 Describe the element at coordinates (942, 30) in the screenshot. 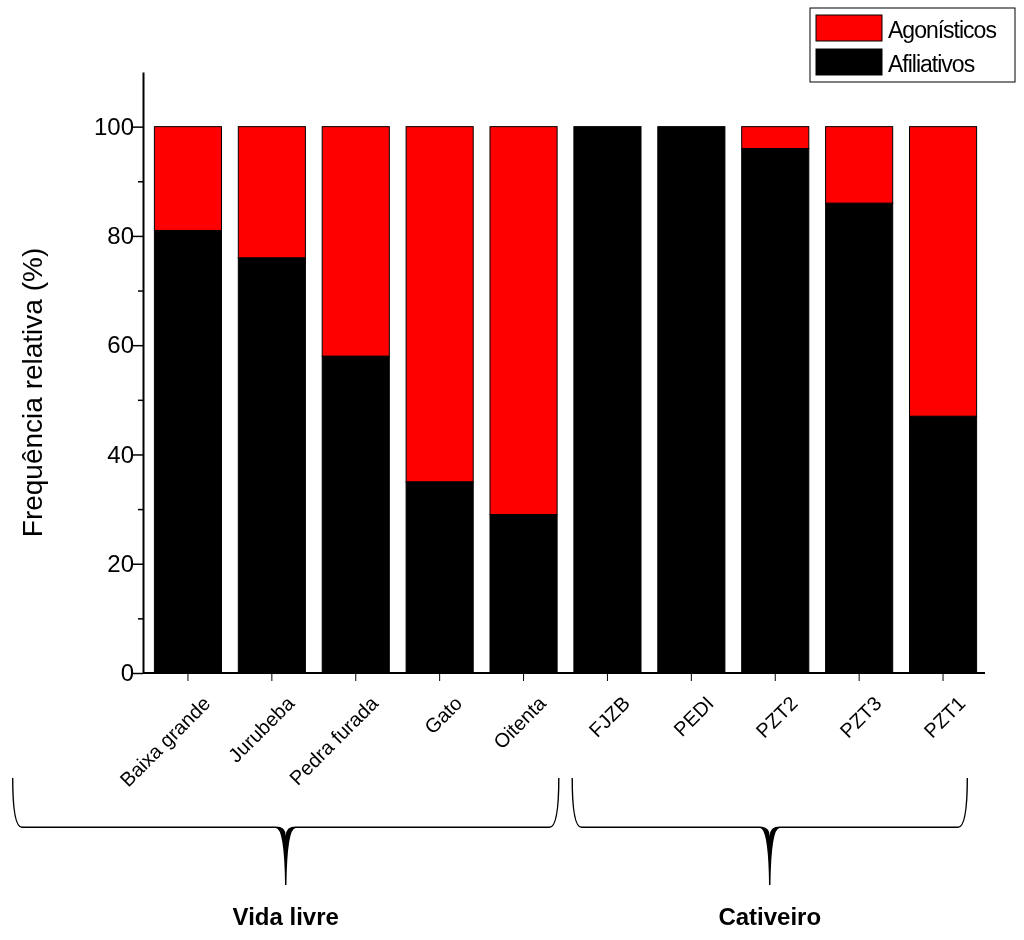

I see `legend-label: Agonísticos` at that location.